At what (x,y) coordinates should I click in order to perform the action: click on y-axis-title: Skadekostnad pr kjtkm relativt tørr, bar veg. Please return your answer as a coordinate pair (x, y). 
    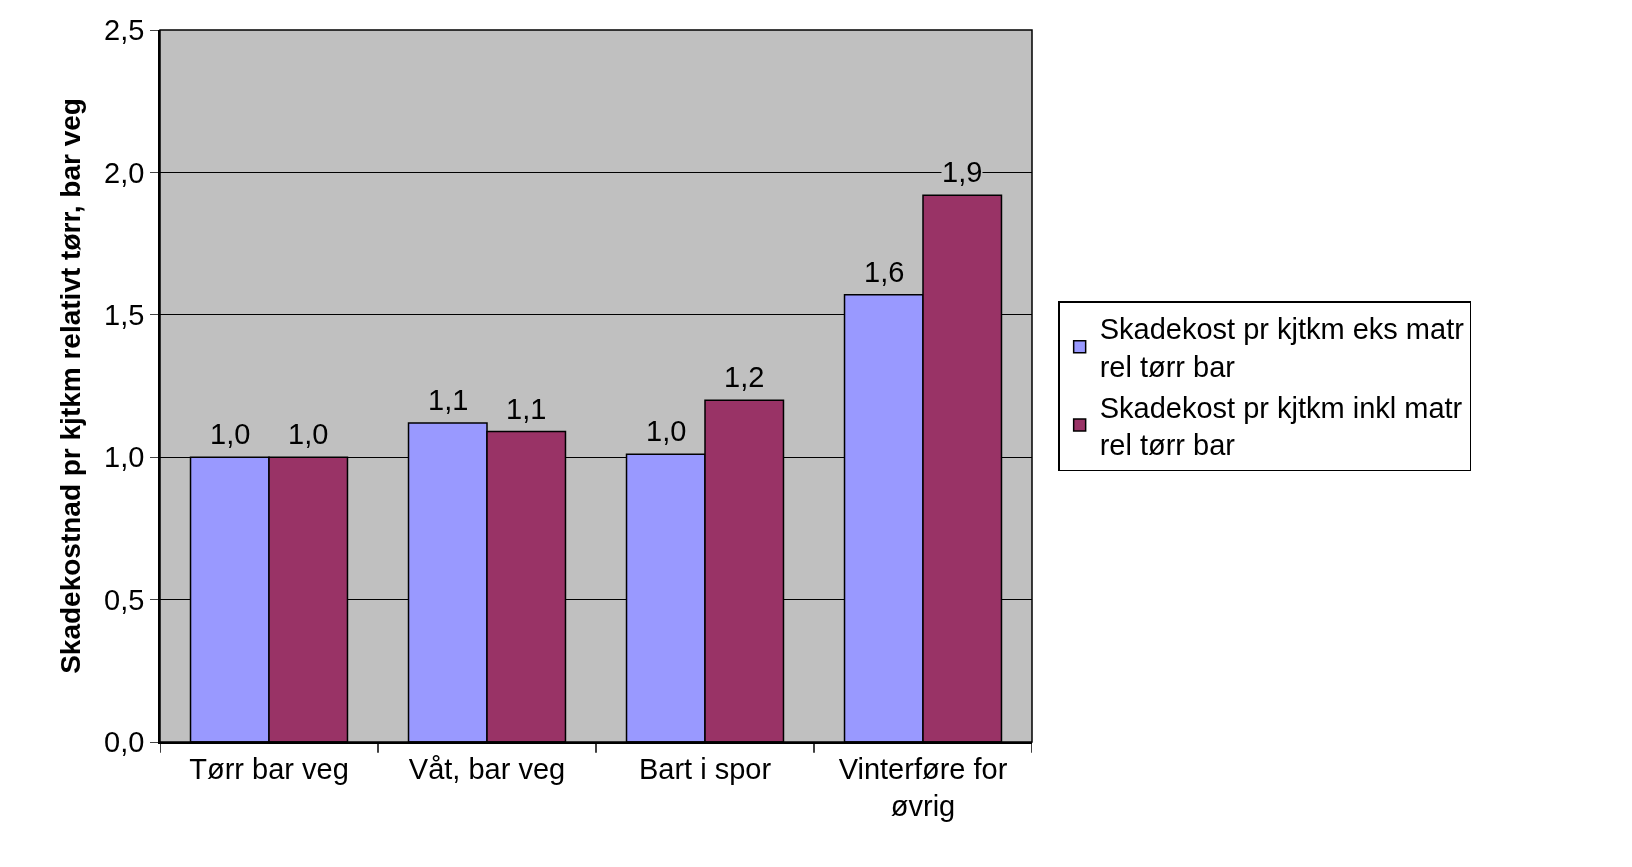
    Looking at the image, I should click on (71, 386).